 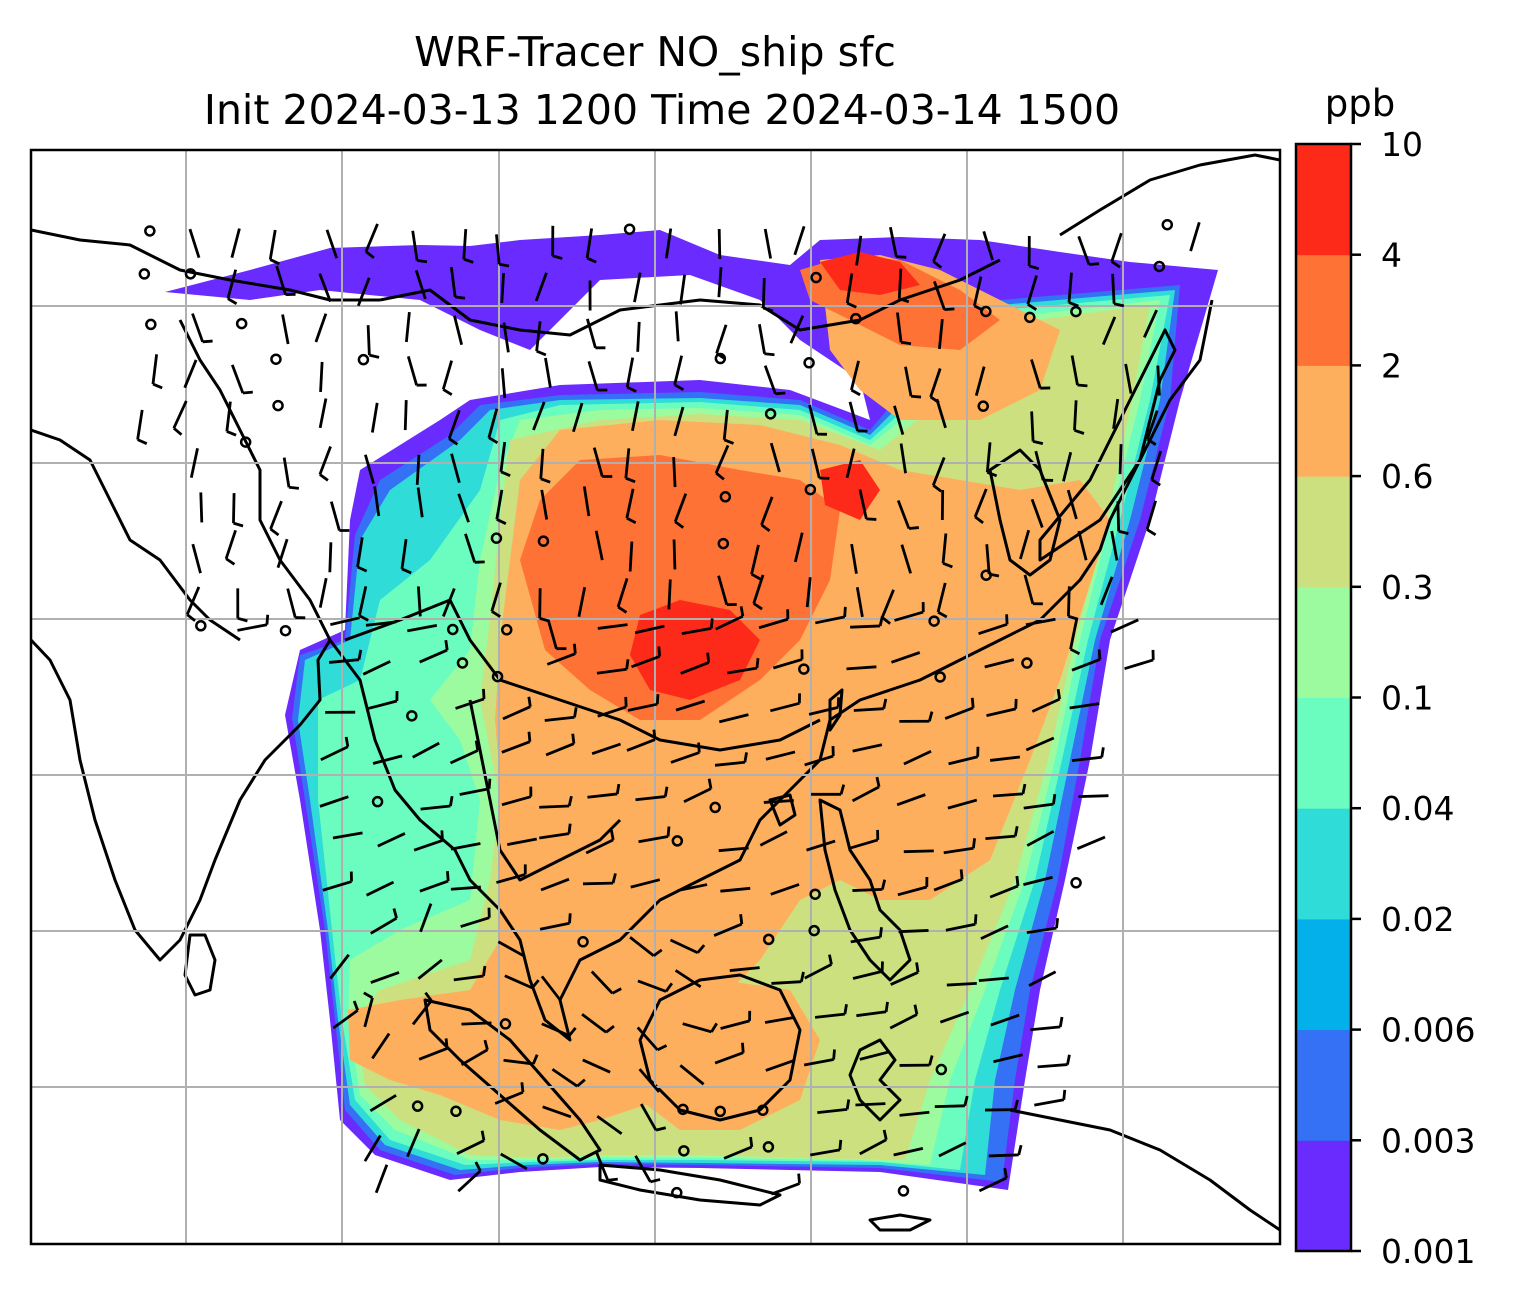 What do you see at coordinates (1384, 676) in the screenshot?
I see `colorbar: 0.001 0.003 0.006 0.02 0.04 0.1 0.3 0.6 2 4 10 ppb` at bounding box center [1384, 676].